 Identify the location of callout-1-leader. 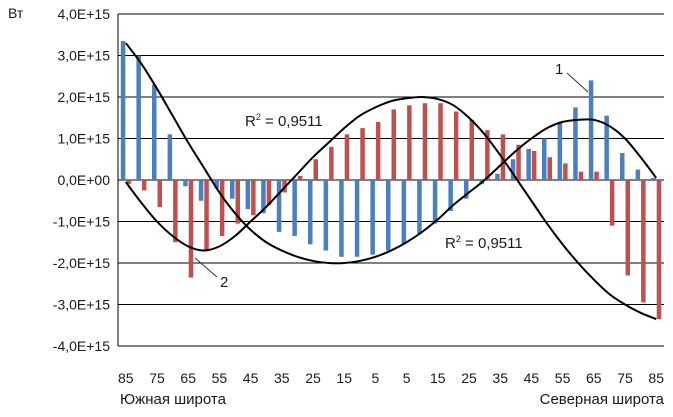
(577, 82).